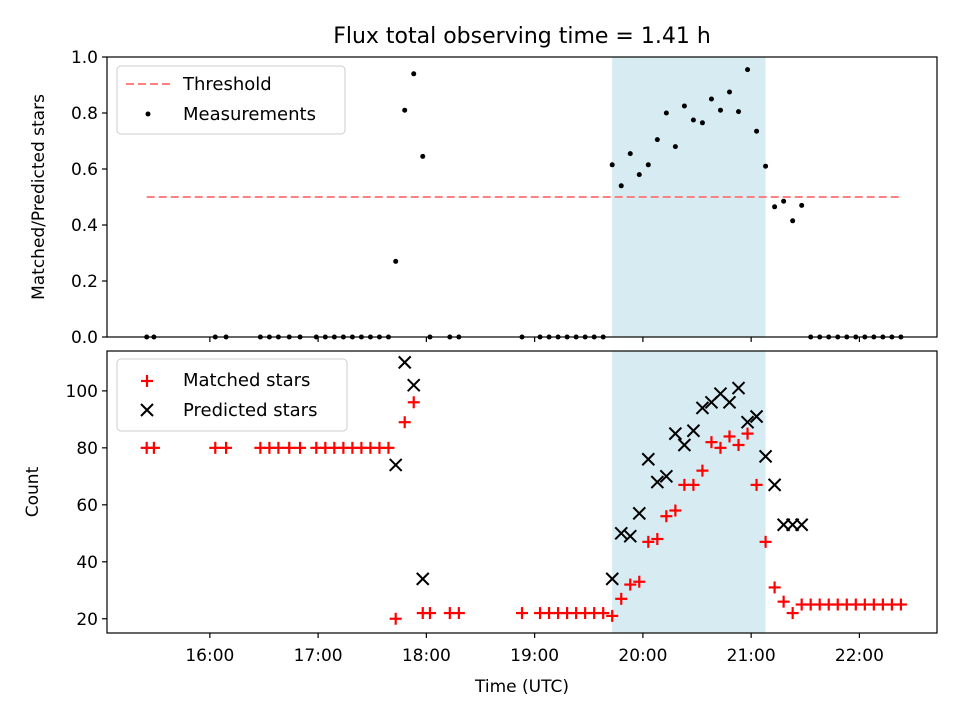 This screenshot has height=720, width=960. Describe the element at coordinates (33, 491) in the screenshot. I see `count-y-label: Count` at that location.